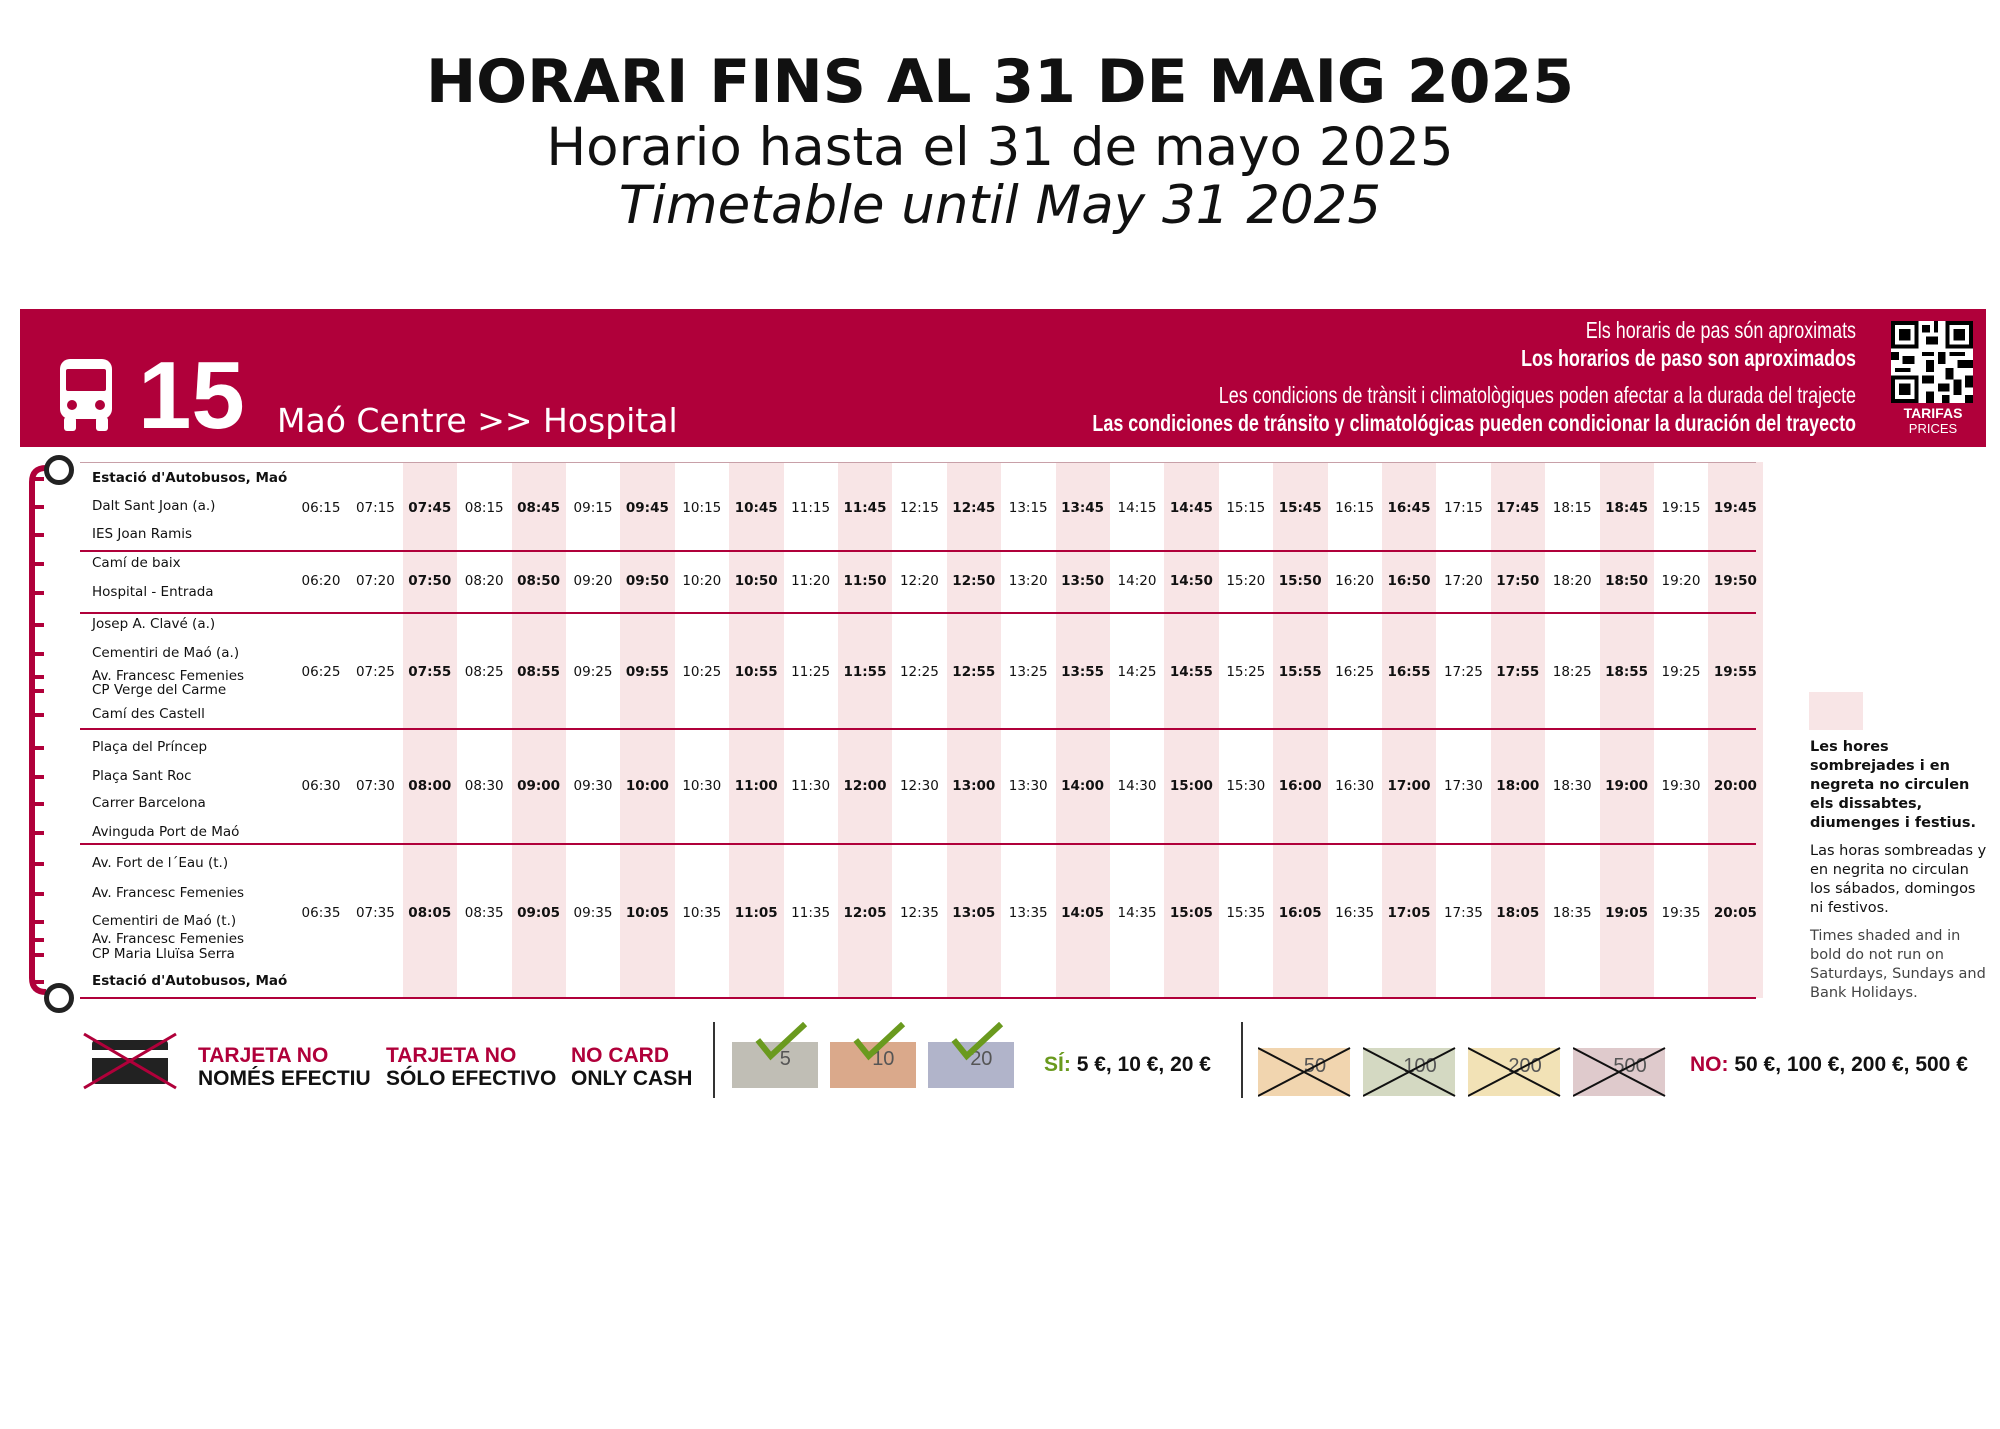 Image resolution: width=2000 pixels, height=1429 pixels. Describe the element at coordinates (702, 581) in the screenshot. I see `departure-time: 10:20` at that location.